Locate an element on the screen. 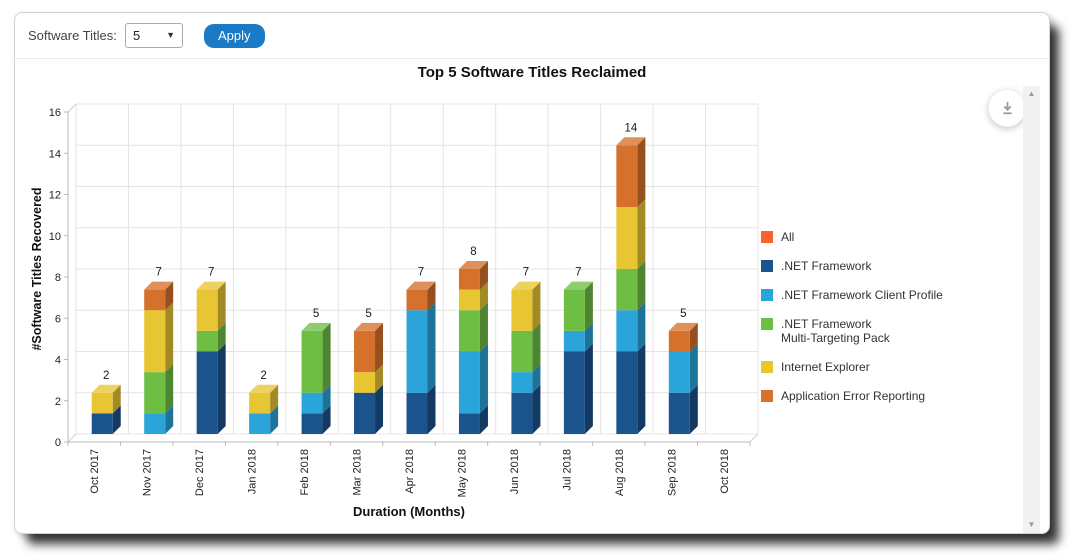  svg-text: Feb 2018 is located at coordinates (305, 472).